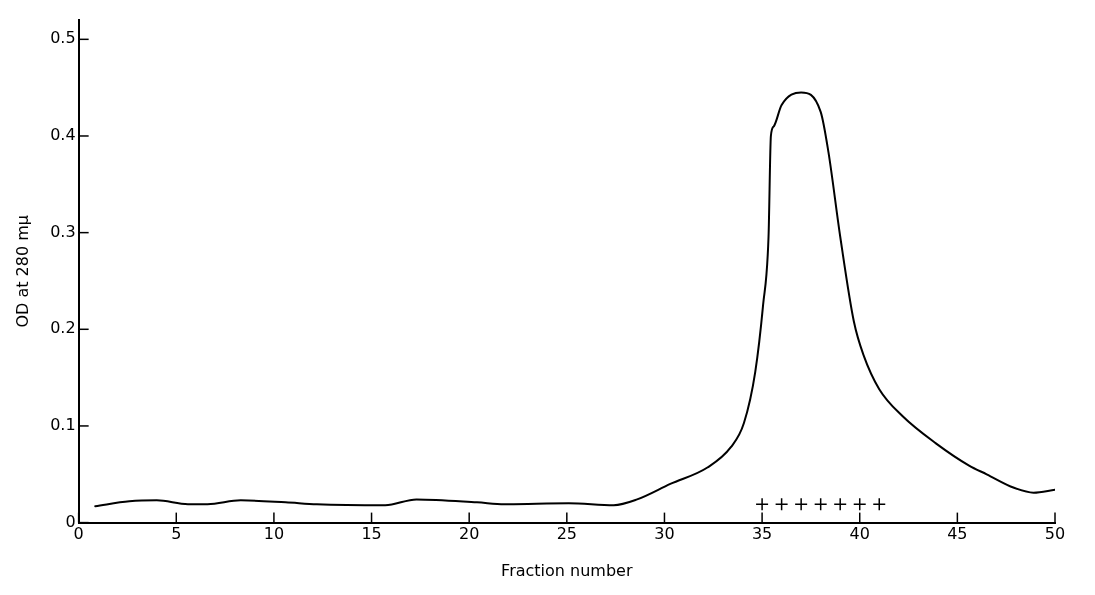  Describe the element at coordinates (274, 534) in the screenshot. I see `x-tick-label: 10` at that location.